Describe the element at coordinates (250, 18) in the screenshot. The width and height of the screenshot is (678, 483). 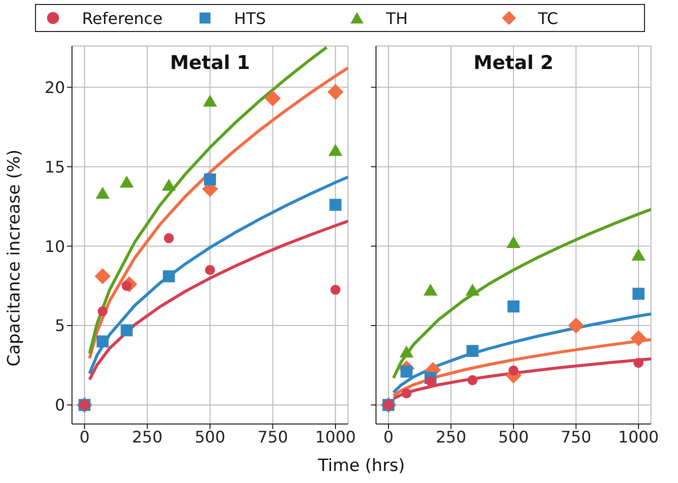
I see `legend-label: HTS` at that location.